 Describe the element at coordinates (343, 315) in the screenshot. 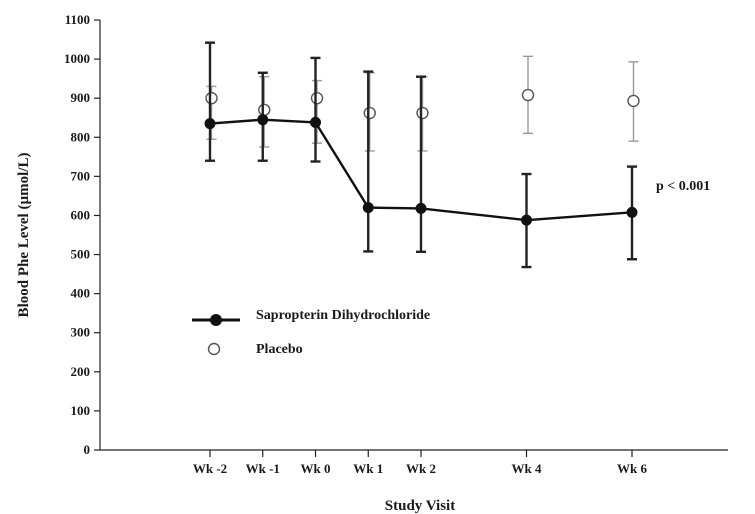

I see `legend-sapropterin-label: Sapropterin Dihydrochloride` at that location.